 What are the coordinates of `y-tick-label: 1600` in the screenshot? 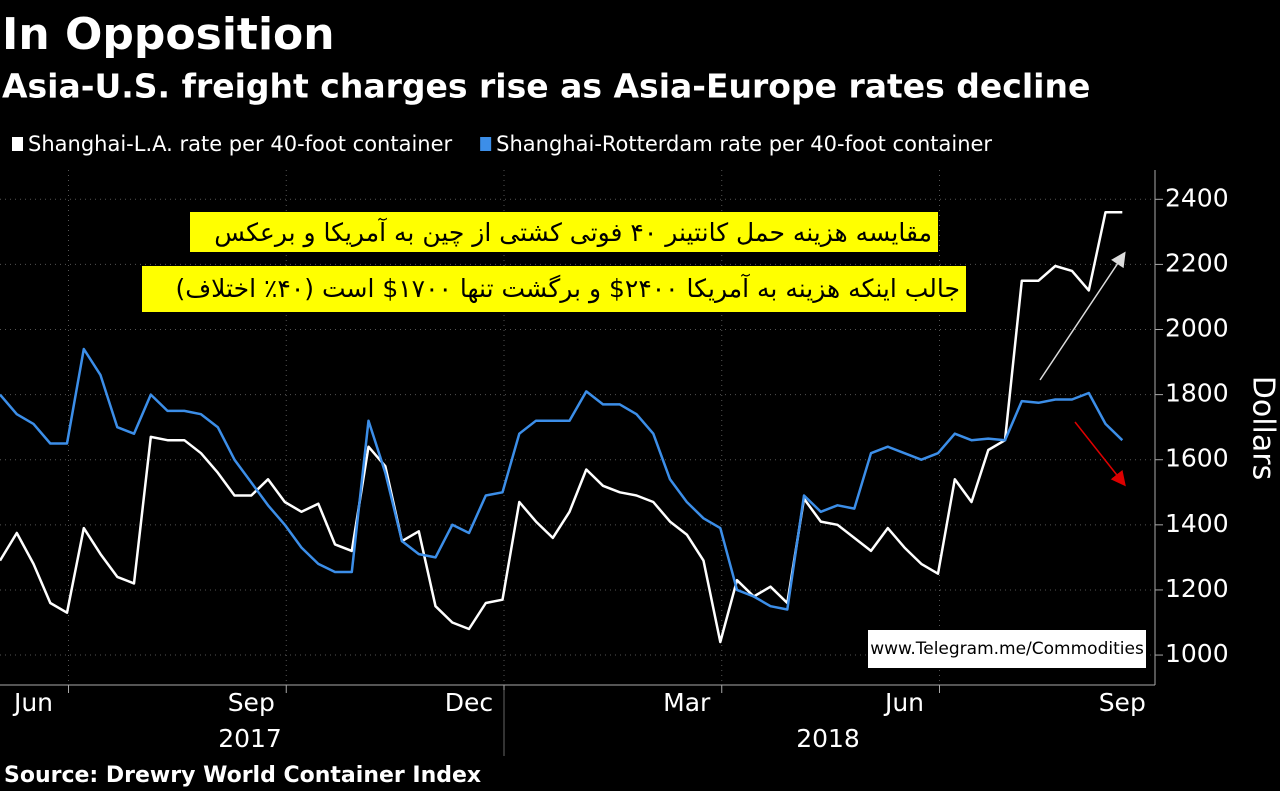 It's located at (1197, 458).